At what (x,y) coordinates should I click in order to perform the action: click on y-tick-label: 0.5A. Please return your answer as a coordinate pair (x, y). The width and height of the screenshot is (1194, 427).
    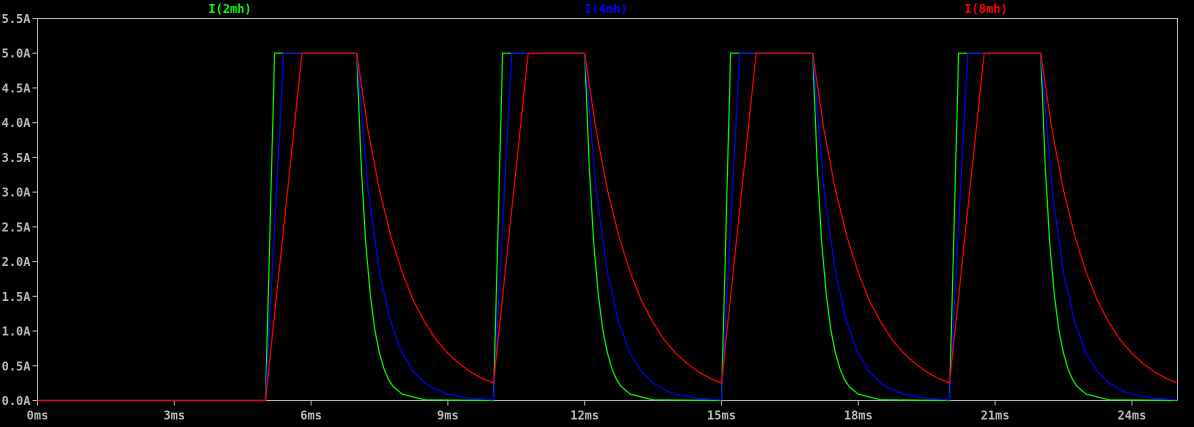
    Looking at the image, I should click on (17, 366).